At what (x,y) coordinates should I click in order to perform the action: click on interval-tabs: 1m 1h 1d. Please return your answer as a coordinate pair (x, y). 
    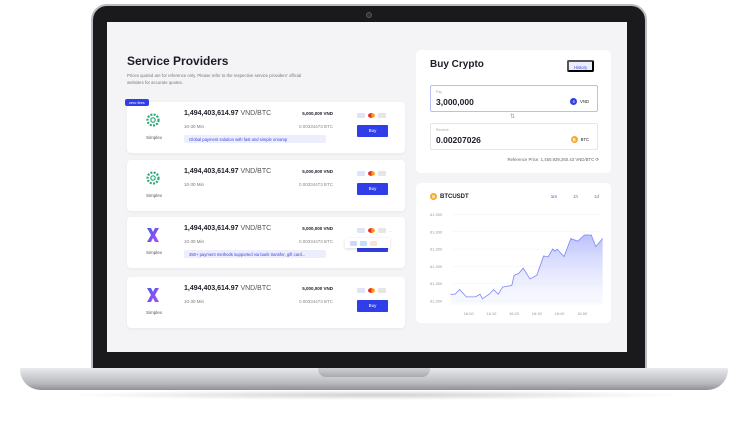
    Looking at the image, I should click on (575, 196).